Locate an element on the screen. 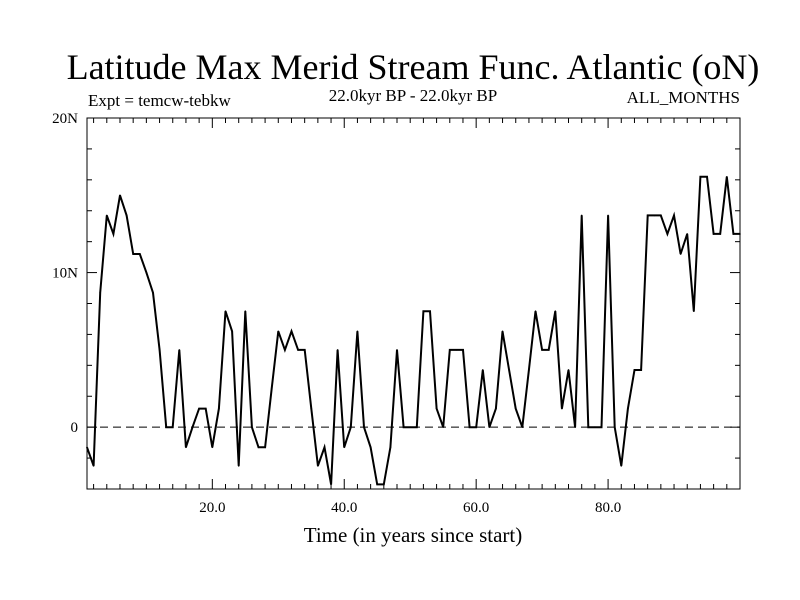 The width and height of the screenshot is (800, 600). y-tick-label: 10N is located at coordinates (65, 274).